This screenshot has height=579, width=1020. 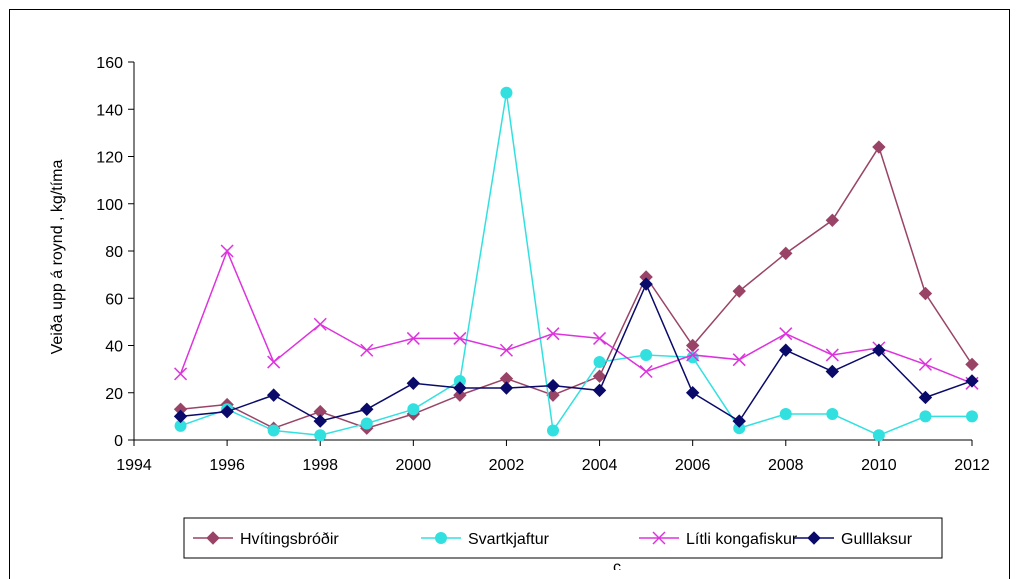 What do you see at coordinates (114, 347) in the screenshot?
I see `y-tick-label: 40` at bounding box center [114, 347].